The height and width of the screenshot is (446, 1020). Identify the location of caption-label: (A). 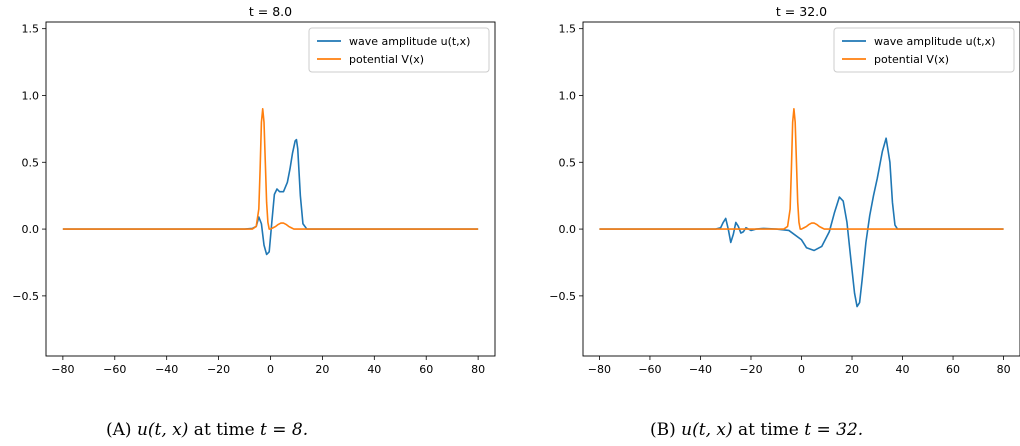
(119, 430).